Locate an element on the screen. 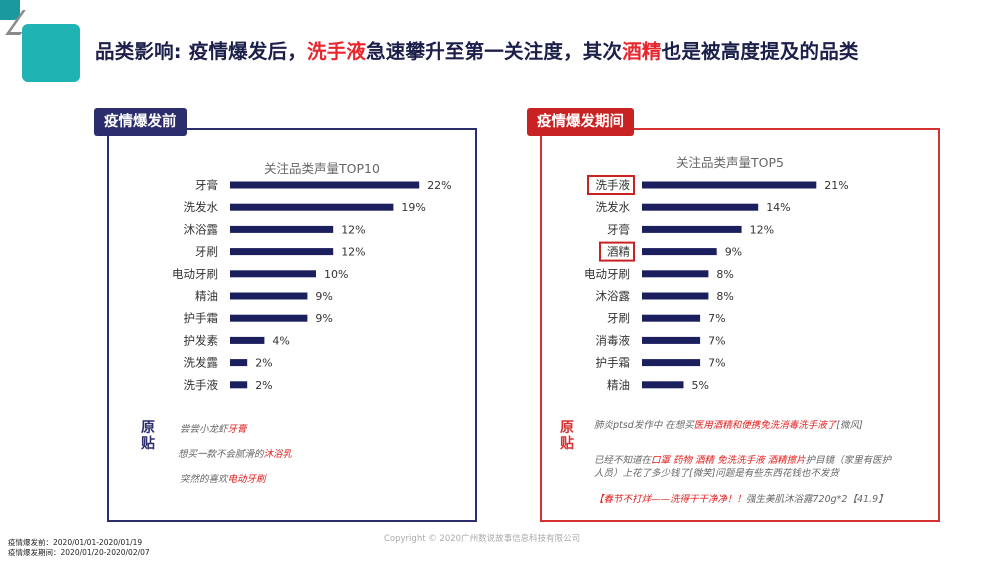 The height and width of the screenshot is (562, 999). category-label: 酒精 is located at coordinates (618, 252).